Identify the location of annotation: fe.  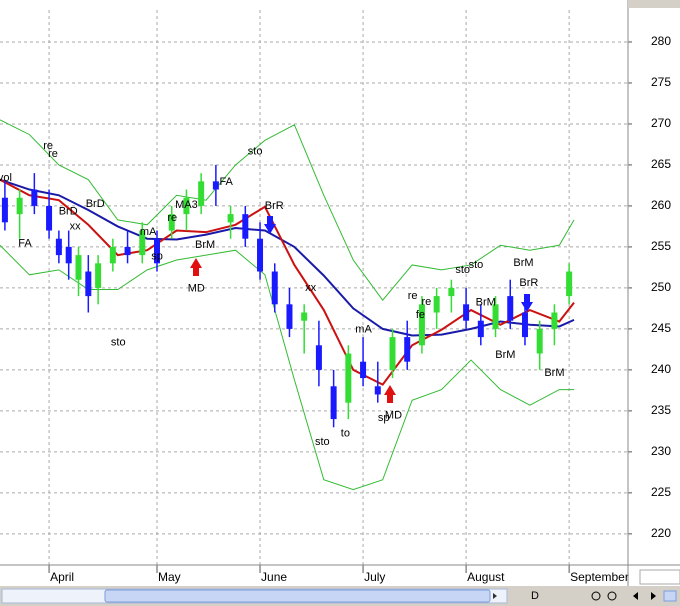
(420, 315).